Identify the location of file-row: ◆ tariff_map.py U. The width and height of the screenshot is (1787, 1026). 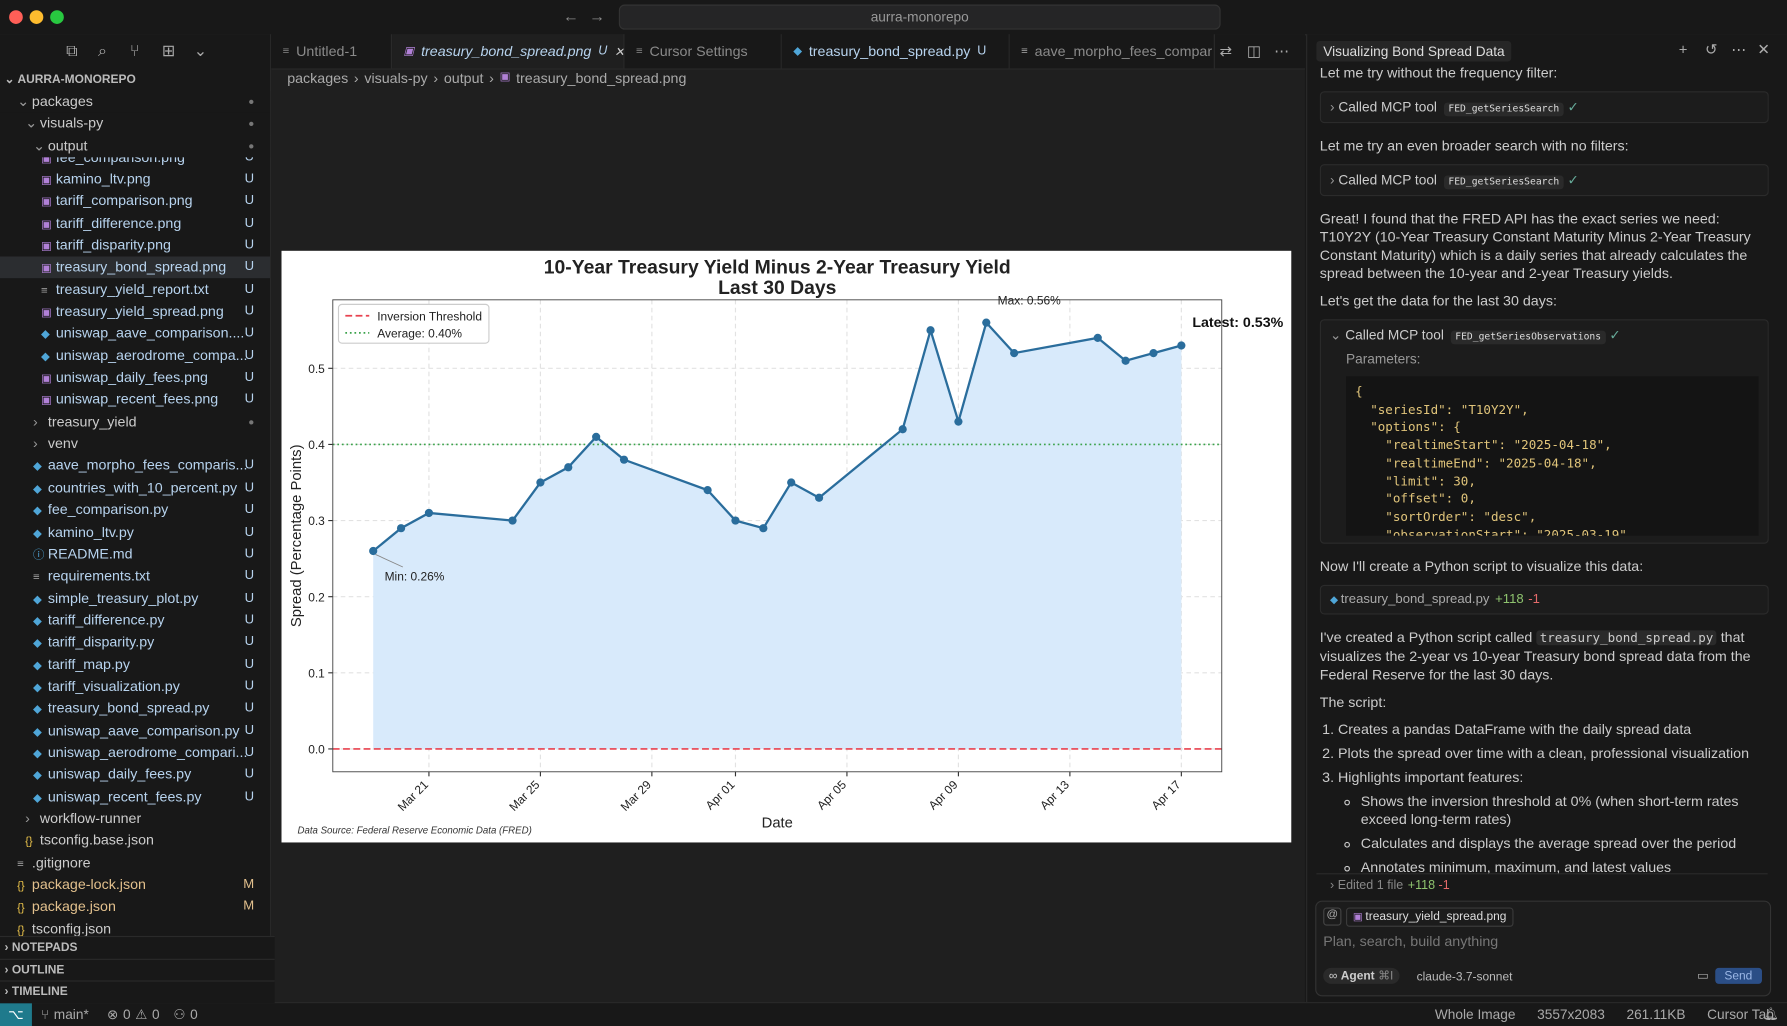
(135, 665).